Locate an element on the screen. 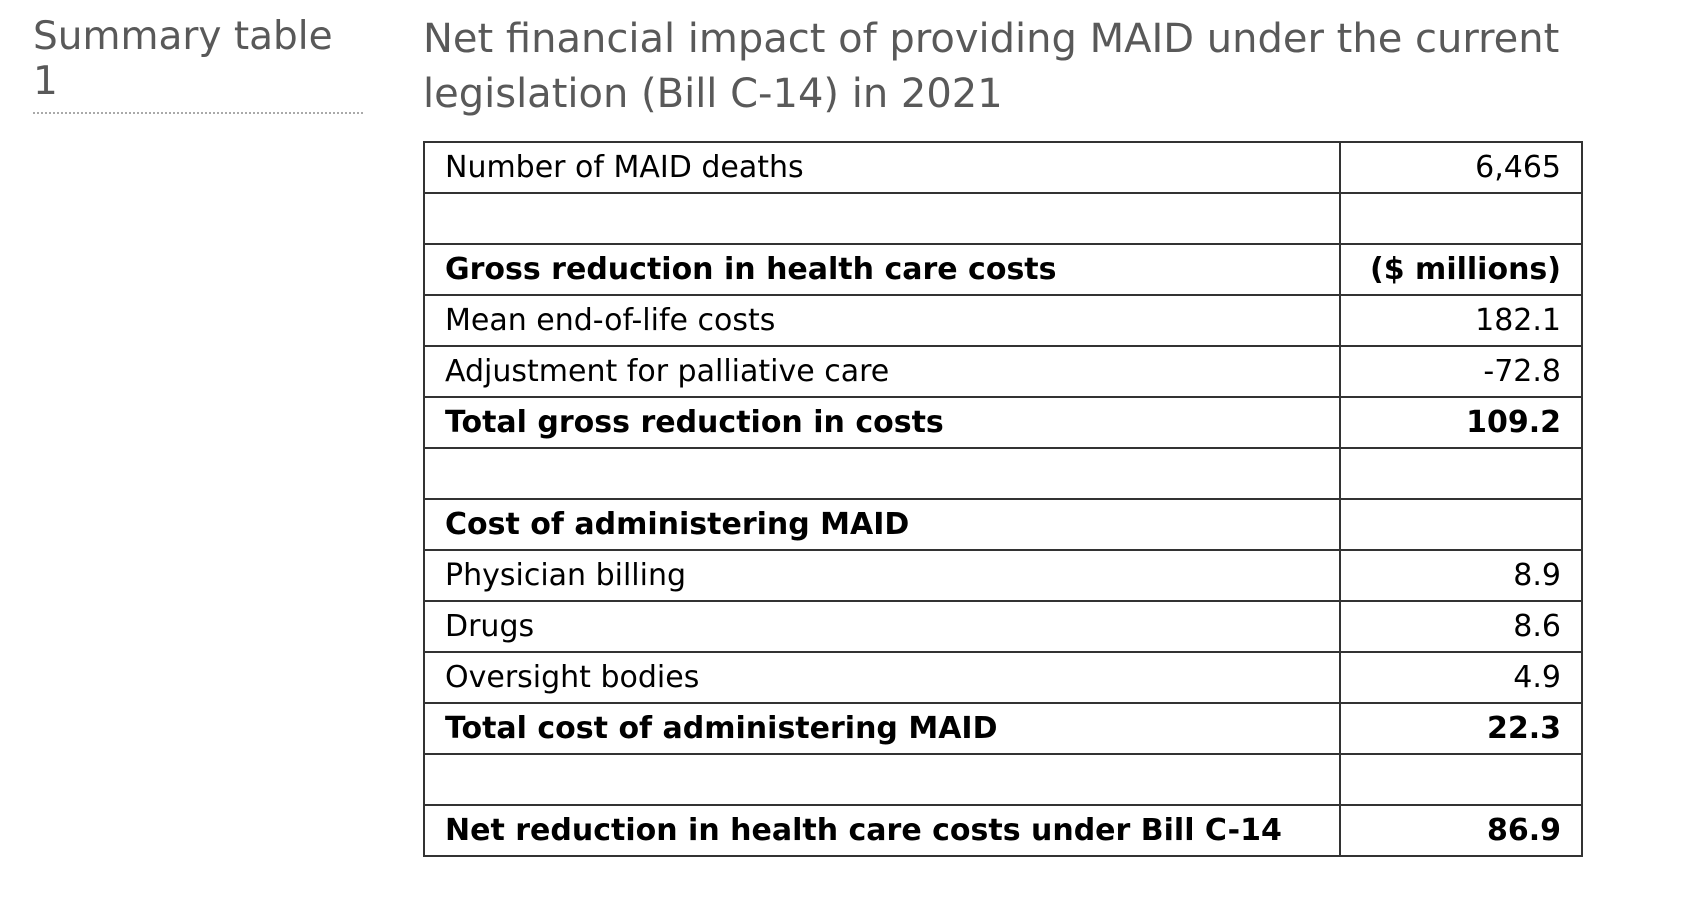 The image size is (1700, 898). table-row: Cost of administering MAID is located at coordinates (1003, 524).